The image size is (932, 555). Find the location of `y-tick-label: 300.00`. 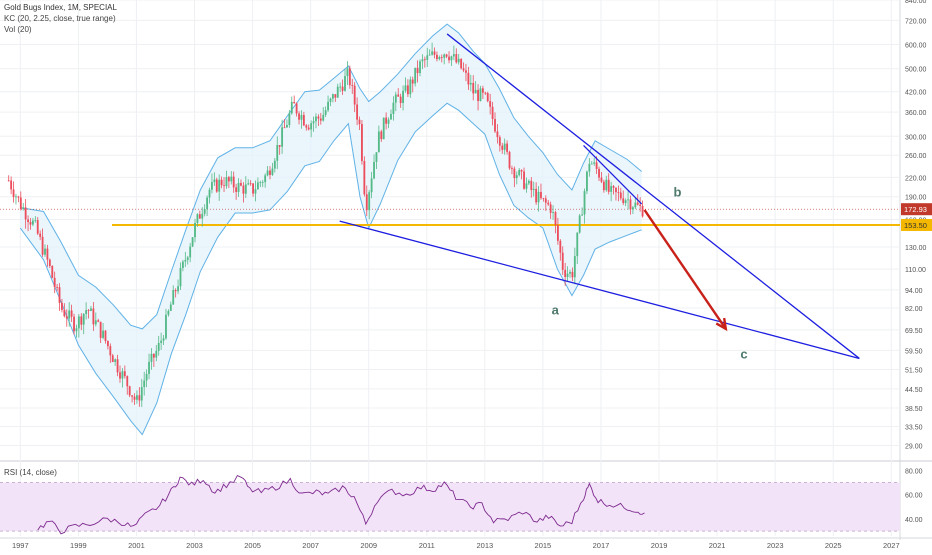

y-tick-label: 300.00 is located at coordinates (916, 137).